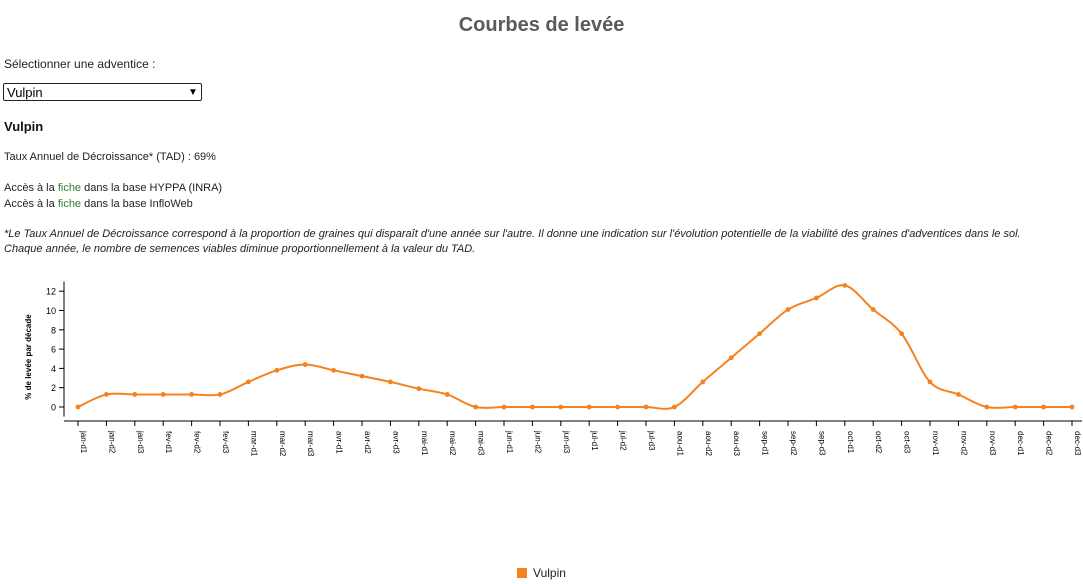  I want to click on y-axis-label: % de levée par décade, so click(28, 357).